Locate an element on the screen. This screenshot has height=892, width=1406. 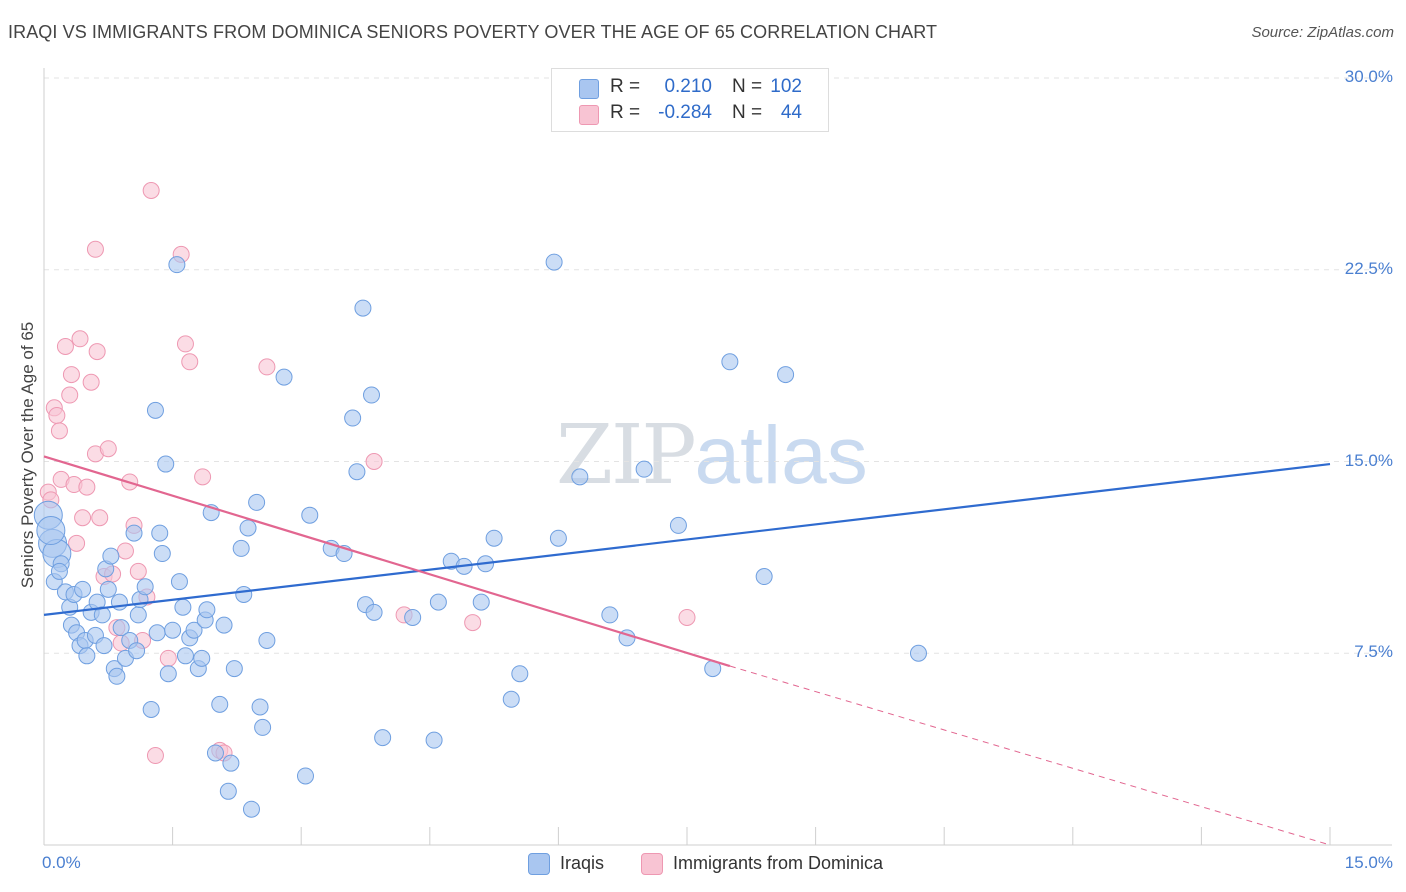
stats-legend: R = 0.210 N = 102 R = -0.284 N = 44 is located at coordinates (690, 100).